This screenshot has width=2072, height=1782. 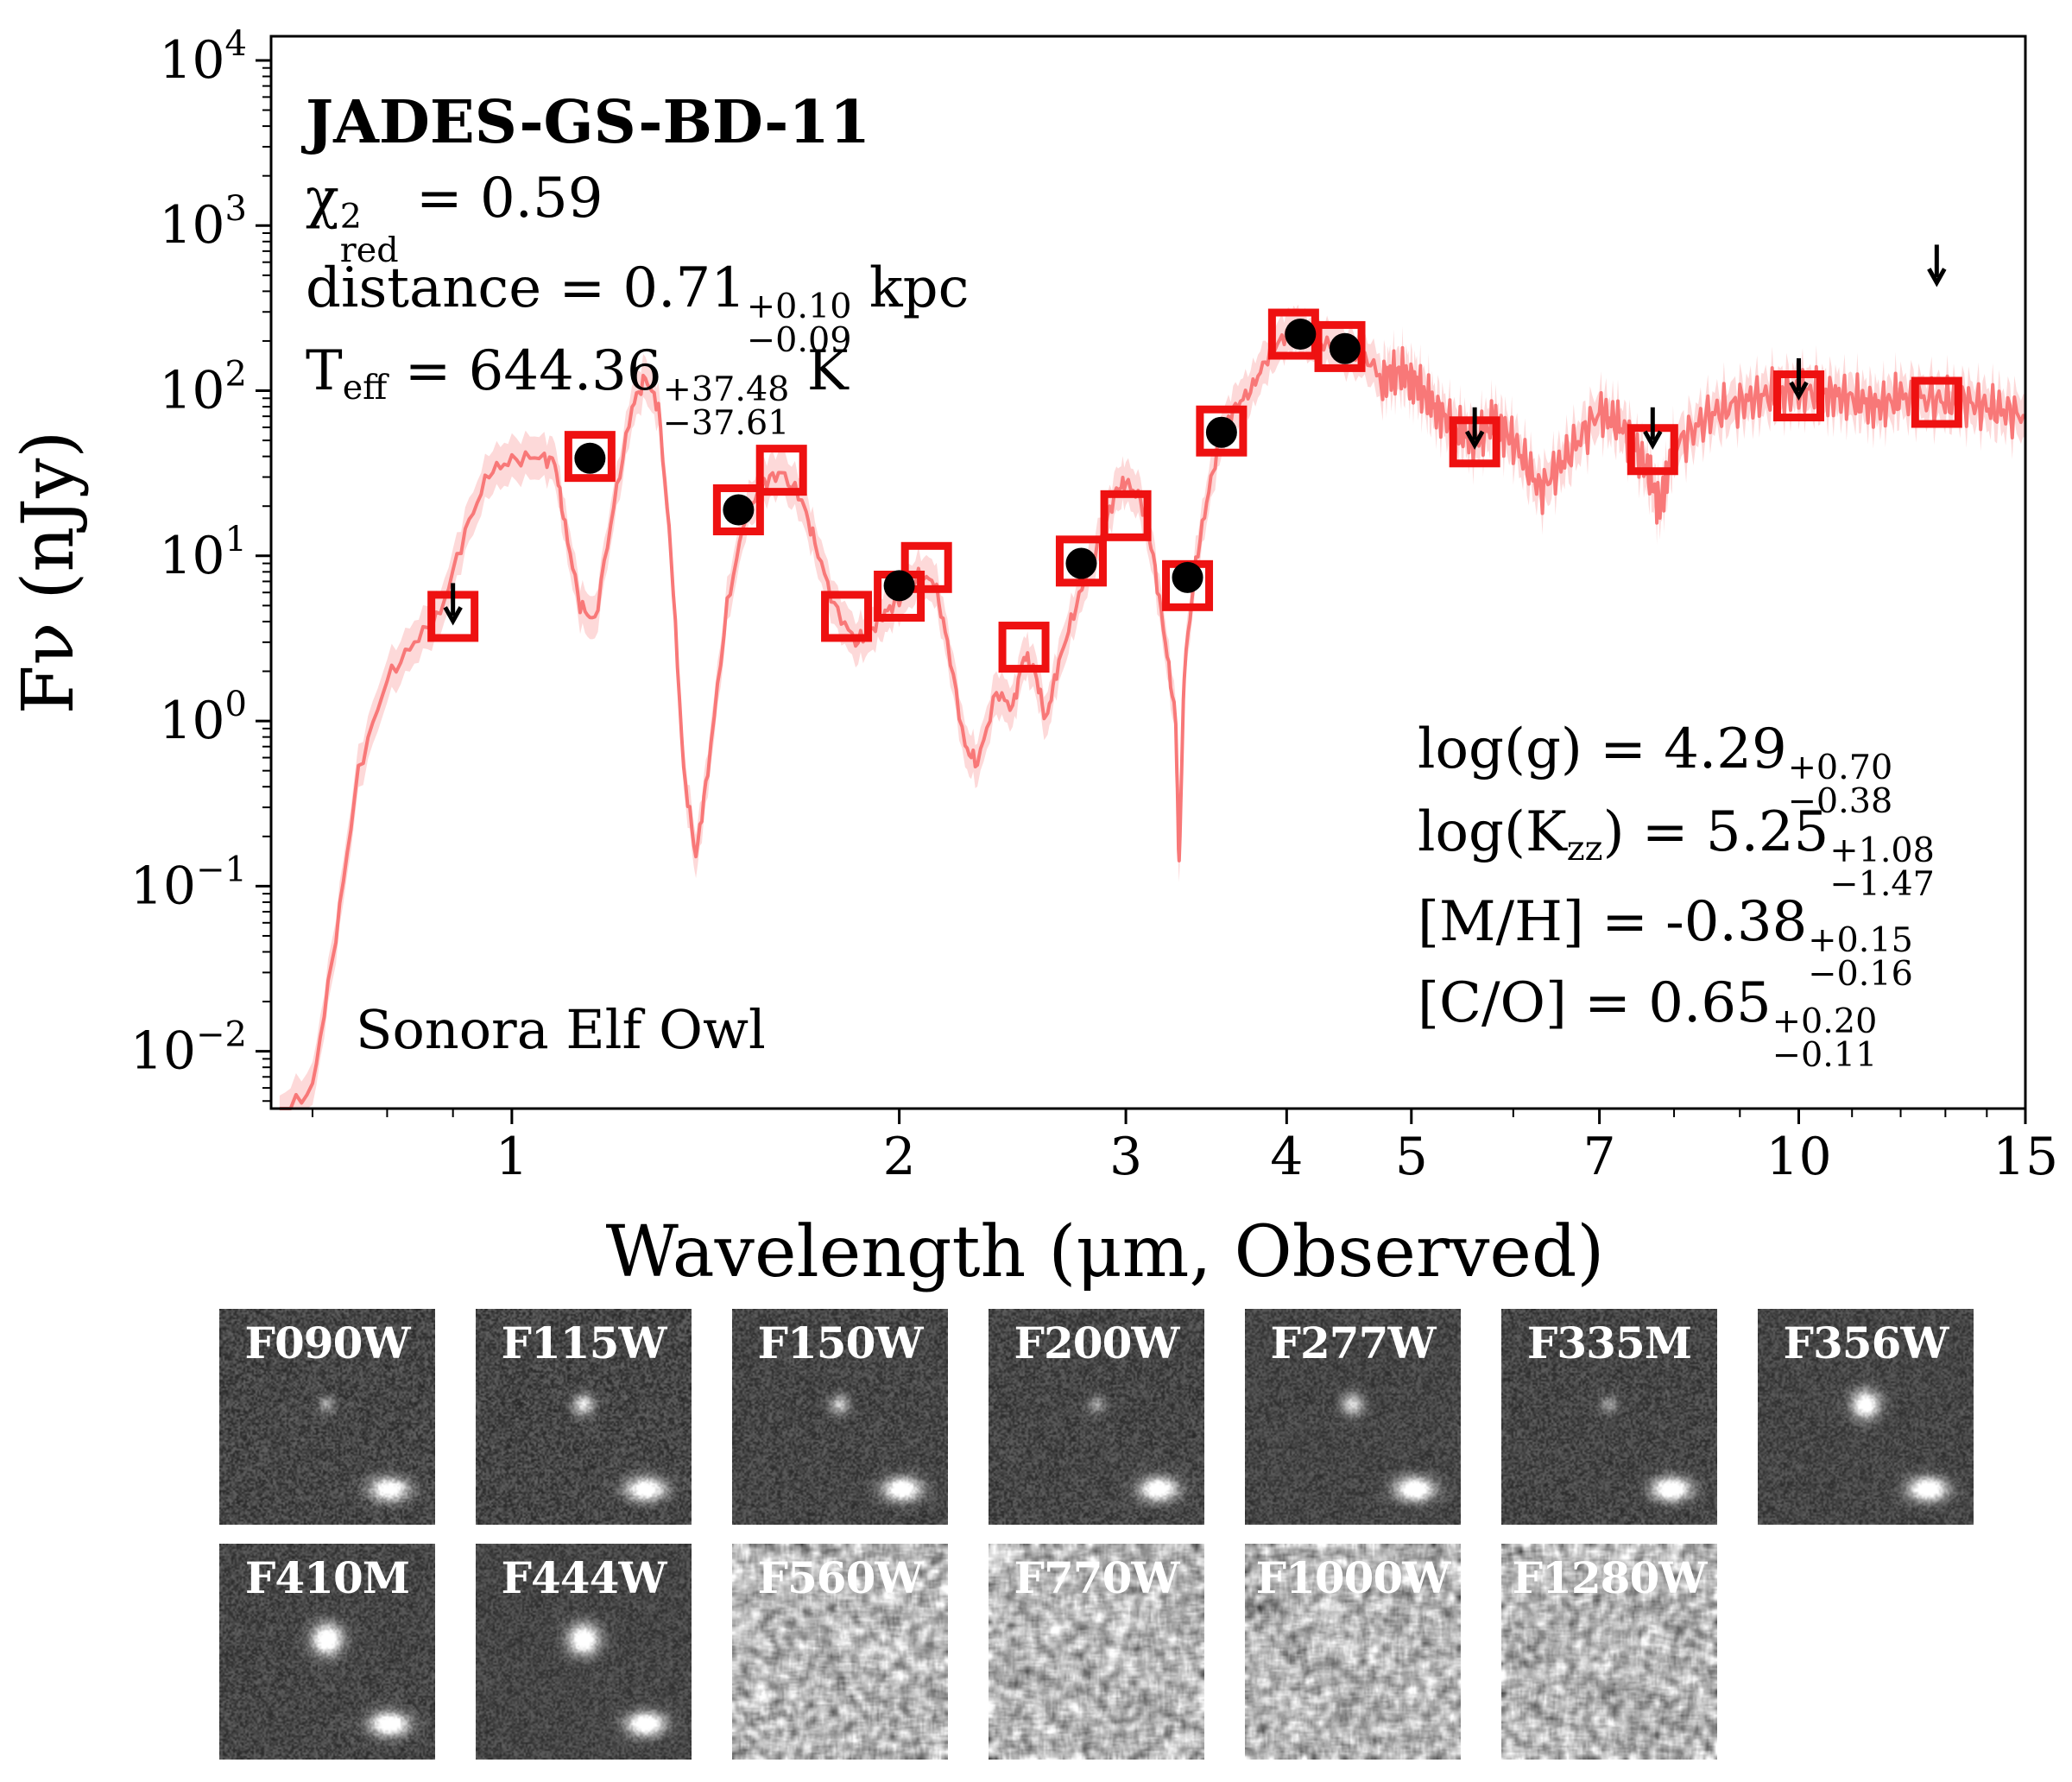 What do you see at coordinates (1595, 1003) in the screenshot?
I see `co-label: [C/O] = 0.65` at bounding box center [1595, 1003].